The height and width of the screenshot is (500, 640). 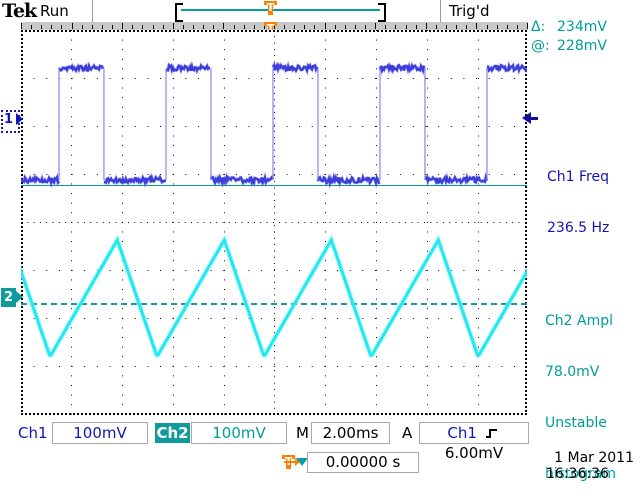 What do you see at coordinates (580, 389) in the screenshot?
I see `ch2-measurement: Ch2 Ampl 78.0mV Unstable histogram` at bounding box center [580, 389].